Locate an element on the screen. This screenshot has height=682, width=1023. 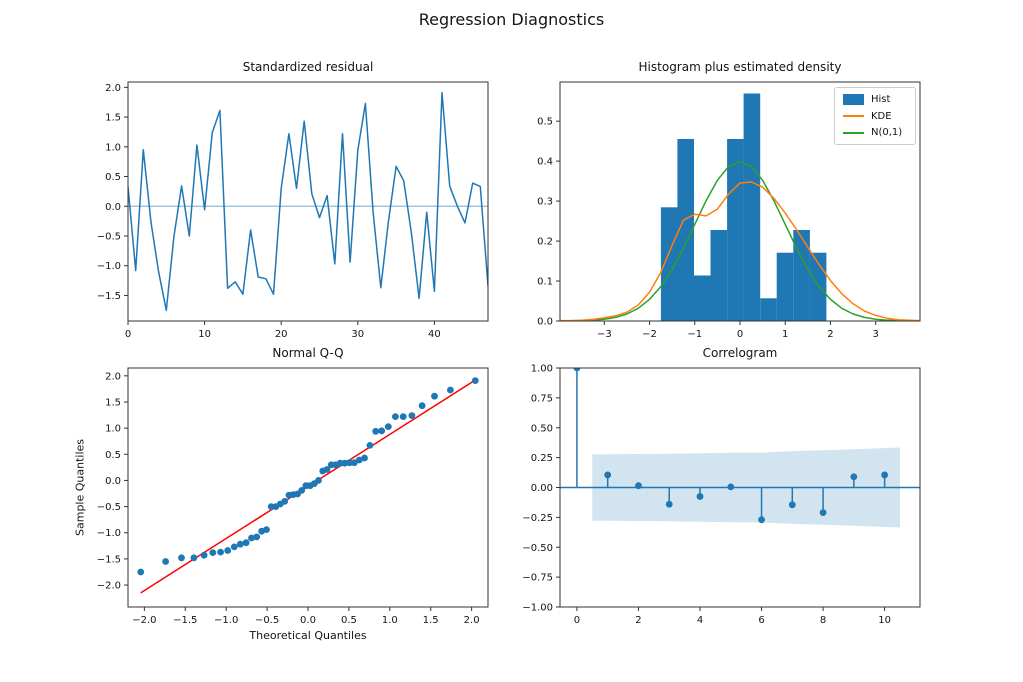
residuals-series-group is located at coordinates (308, 201).